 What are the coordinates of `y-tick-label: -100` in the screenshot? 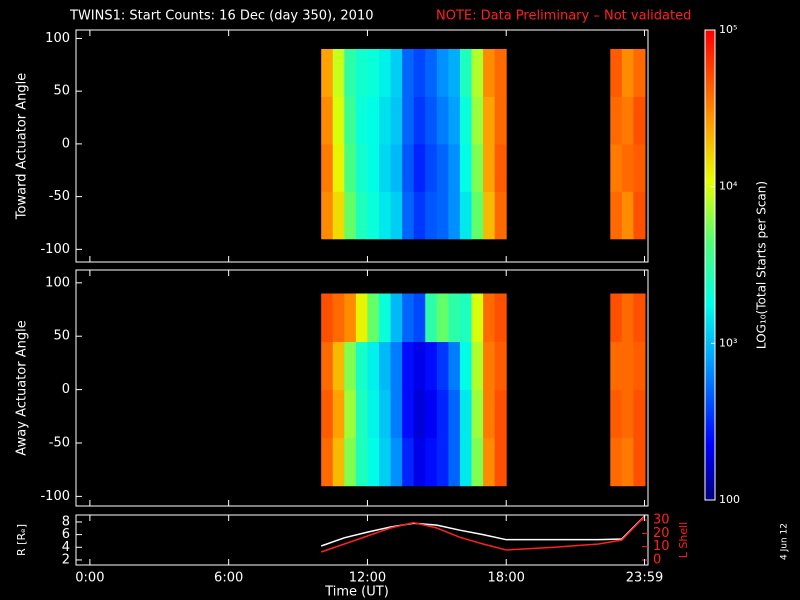 It's located at (55, 249).